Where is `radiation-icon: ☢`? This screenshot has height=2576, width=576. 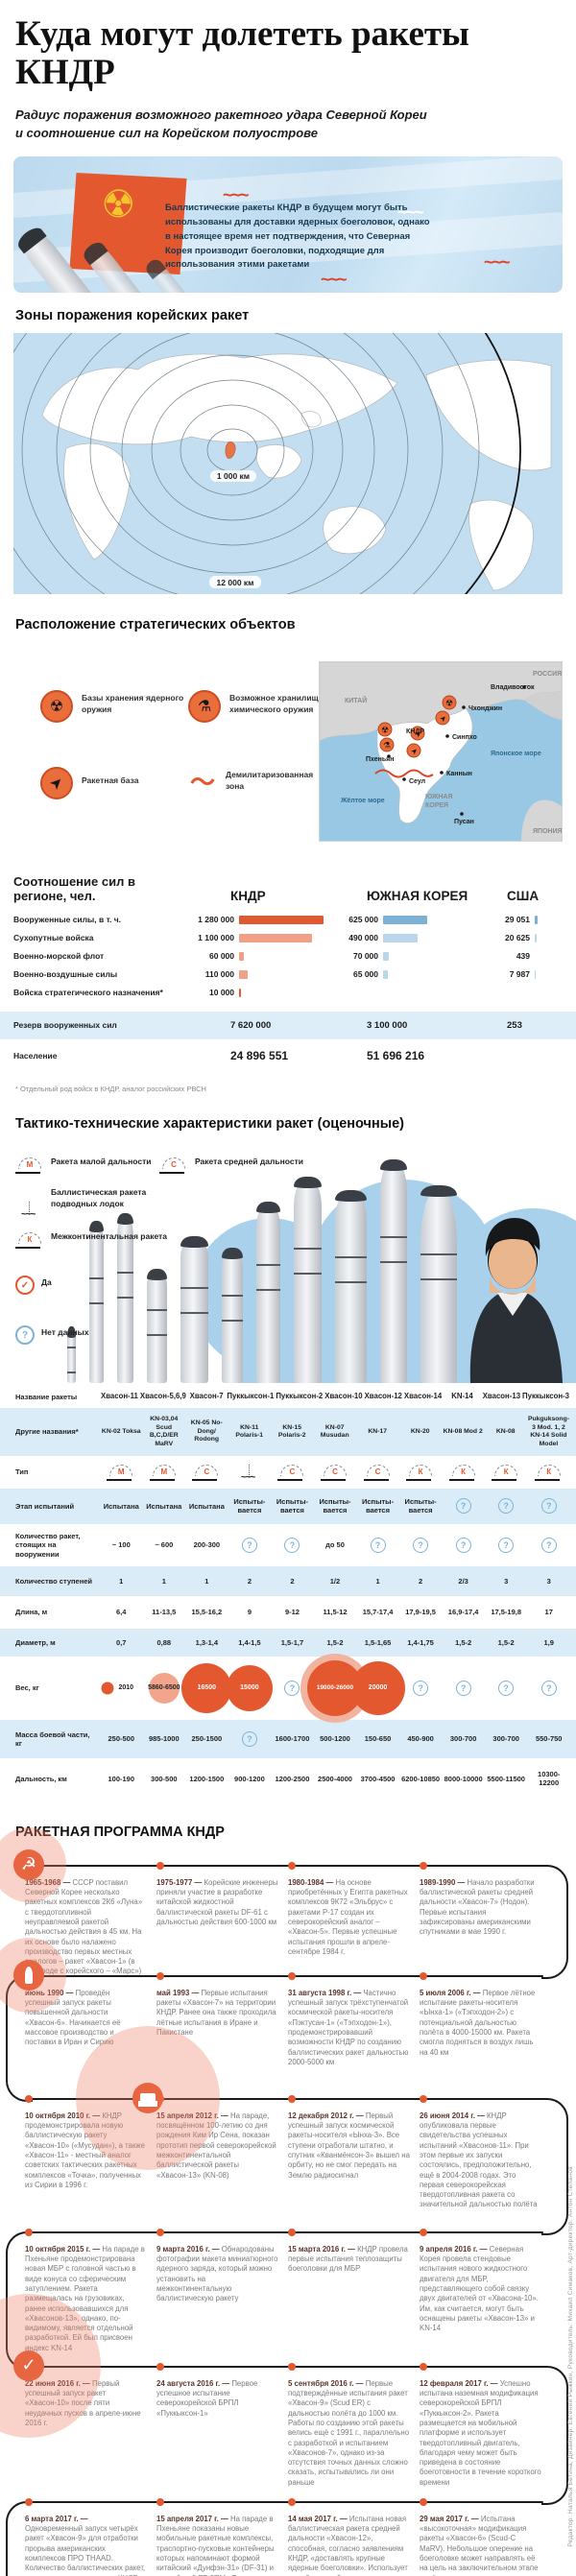 radiation-icon: ☢ is located at coordinates (385, 729).